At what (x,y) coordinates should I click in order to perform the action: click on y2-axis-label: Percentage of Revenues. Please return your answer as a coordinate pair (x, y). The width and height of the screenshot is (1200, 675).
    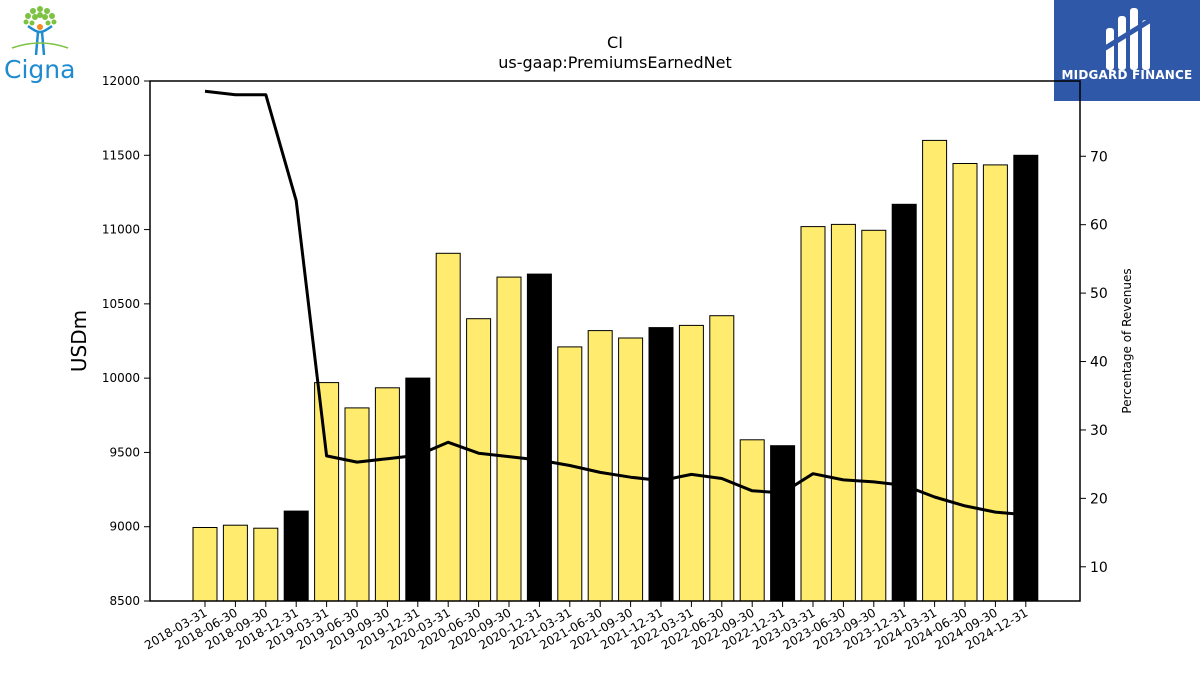
    Looking at the image, I should click on (1127, 340).